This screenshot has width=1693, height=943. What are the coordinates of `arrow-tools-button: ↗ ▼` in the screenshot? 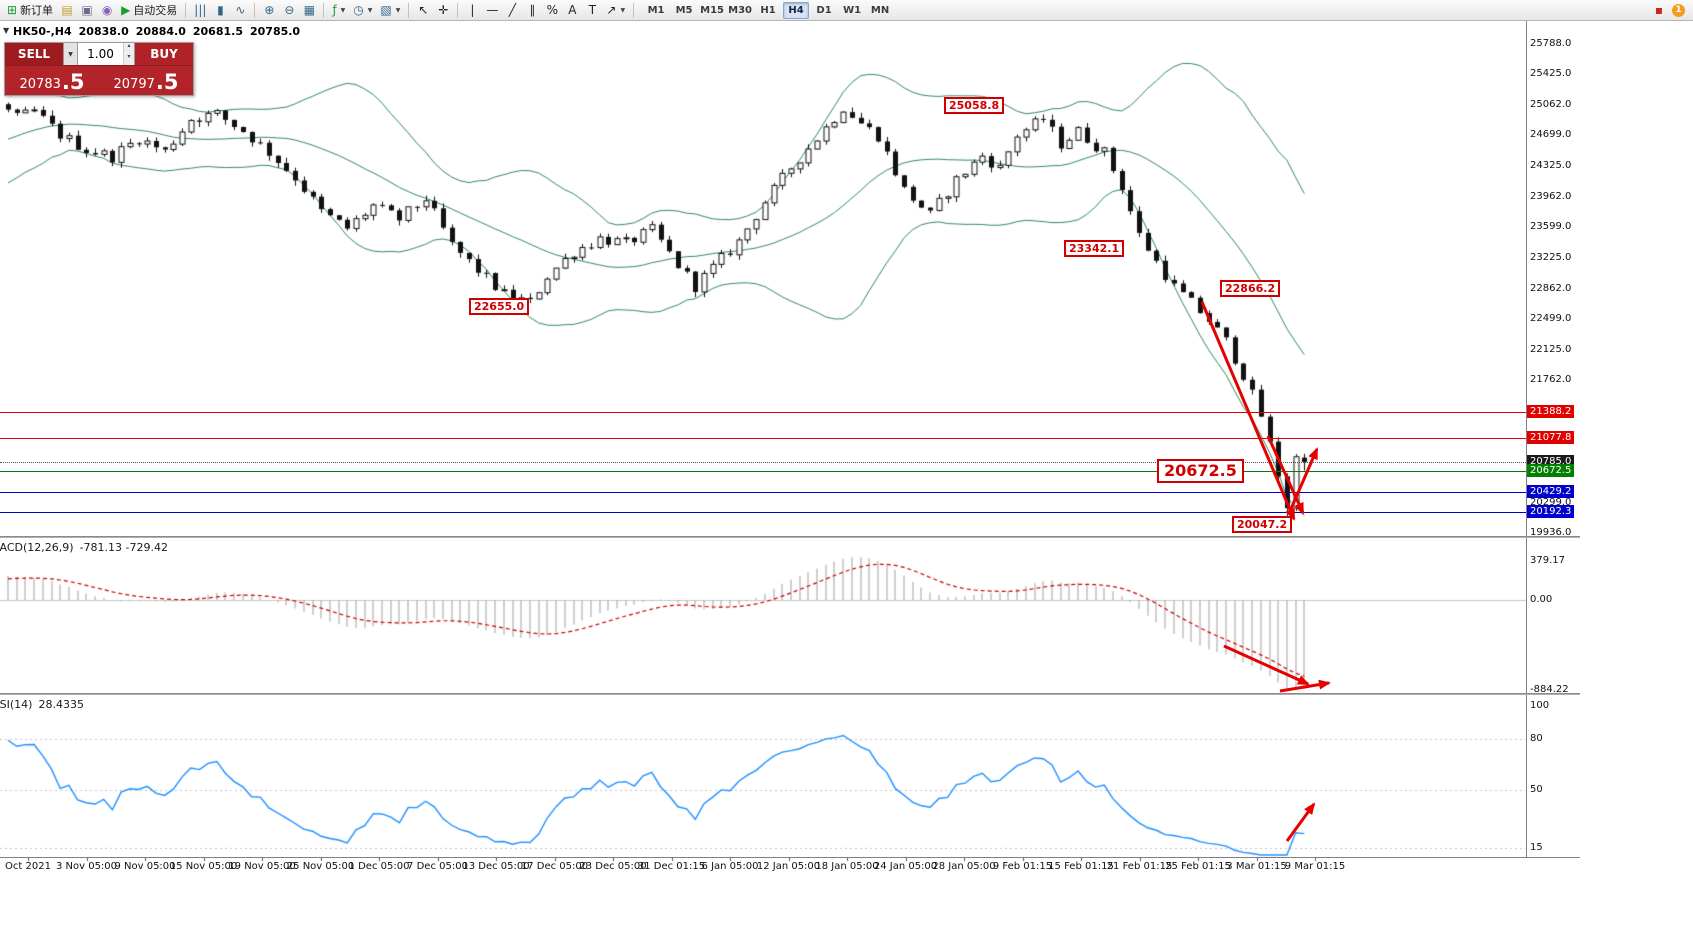 It's located at (615, 10).